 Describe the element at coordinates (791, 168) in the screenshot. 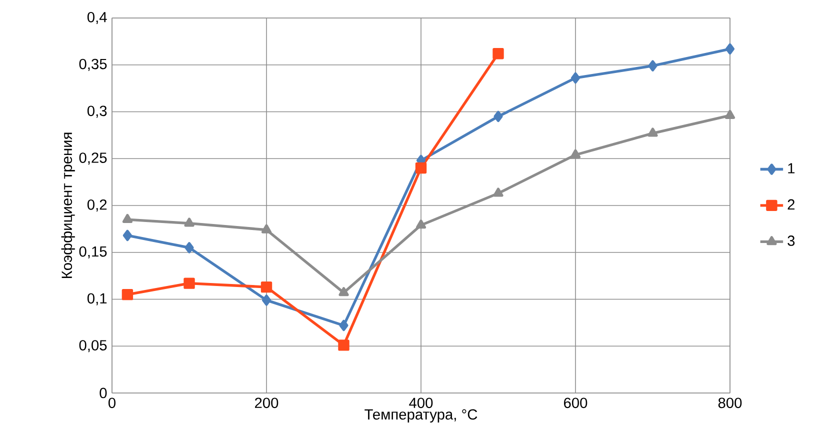

I see `legend-label: 1` at that location.